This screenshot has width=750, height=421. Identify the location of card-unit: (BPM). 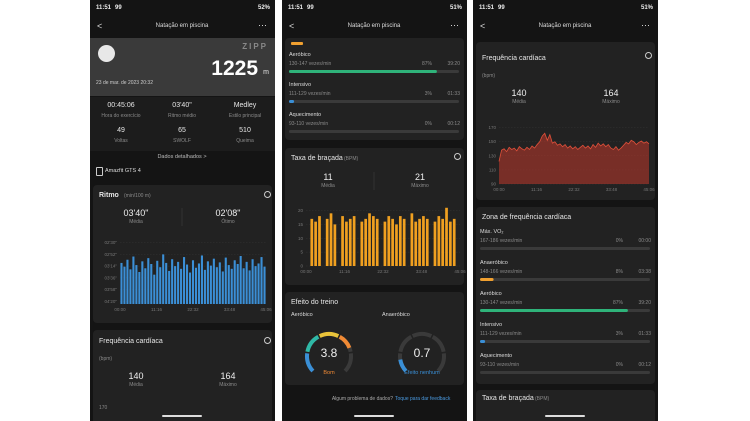
(542, 399).